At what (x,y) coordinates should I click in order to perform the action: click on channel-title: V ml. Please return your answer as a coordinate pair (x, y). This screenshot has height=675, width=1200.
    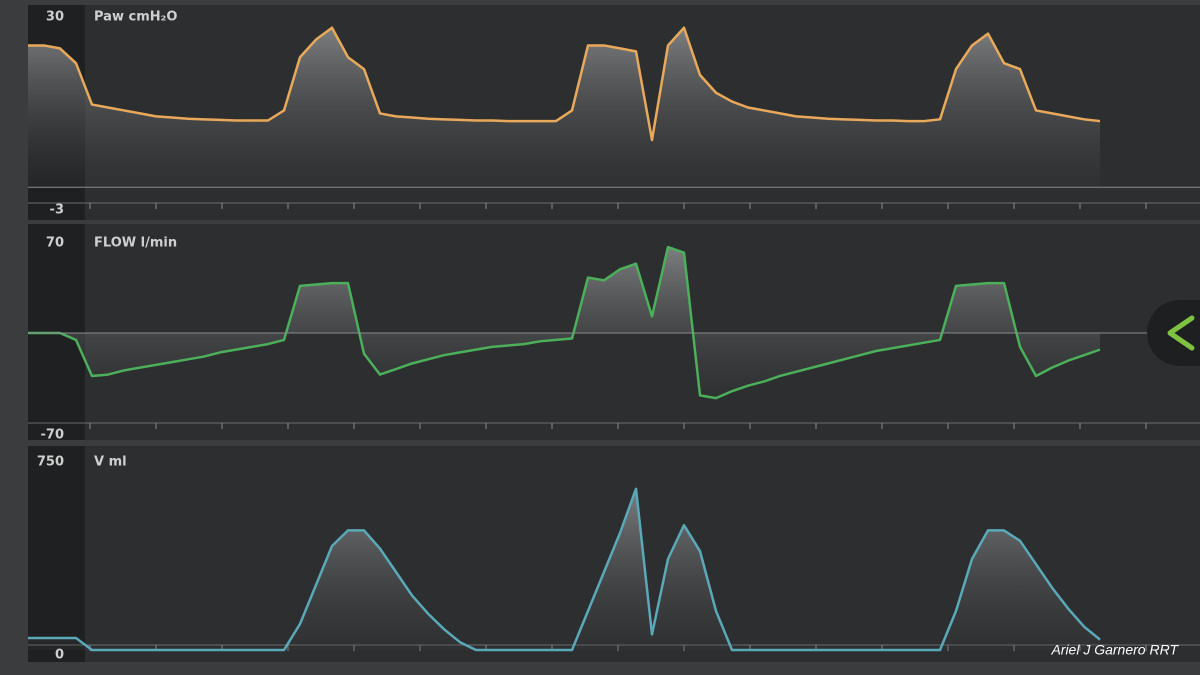
    Looking at the image, I should click on (110, 462).